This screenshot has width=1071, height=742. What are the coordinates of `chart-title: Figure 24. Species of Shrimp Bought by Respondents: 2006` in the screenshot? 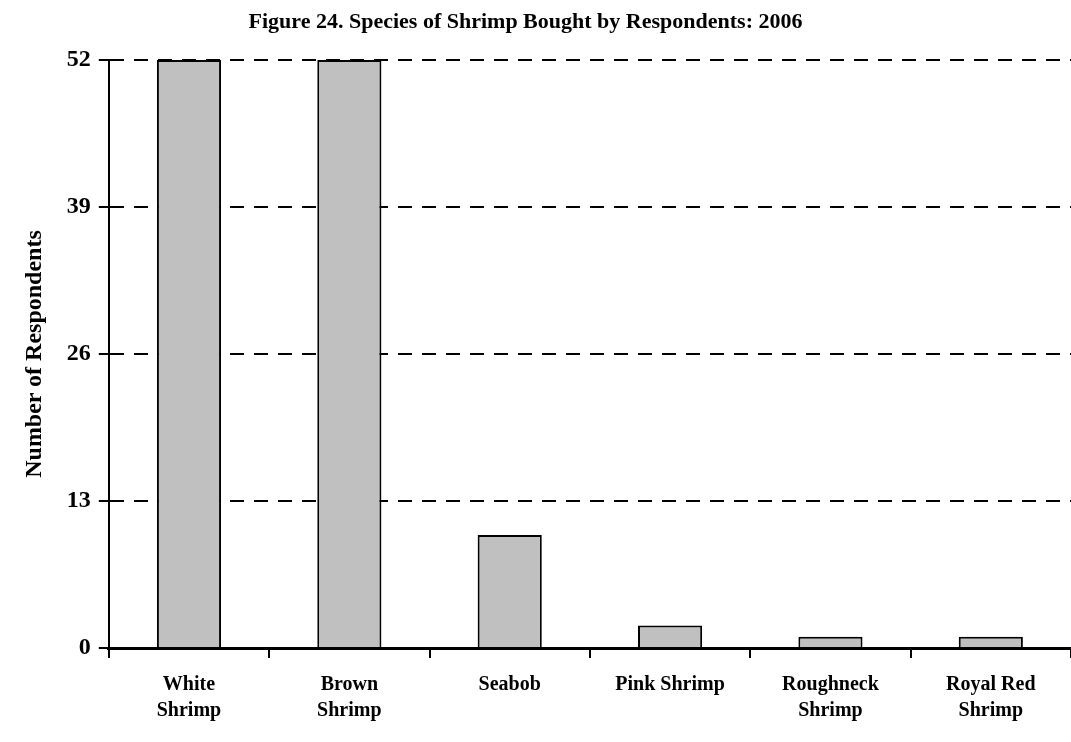 It's located at (525, 20).